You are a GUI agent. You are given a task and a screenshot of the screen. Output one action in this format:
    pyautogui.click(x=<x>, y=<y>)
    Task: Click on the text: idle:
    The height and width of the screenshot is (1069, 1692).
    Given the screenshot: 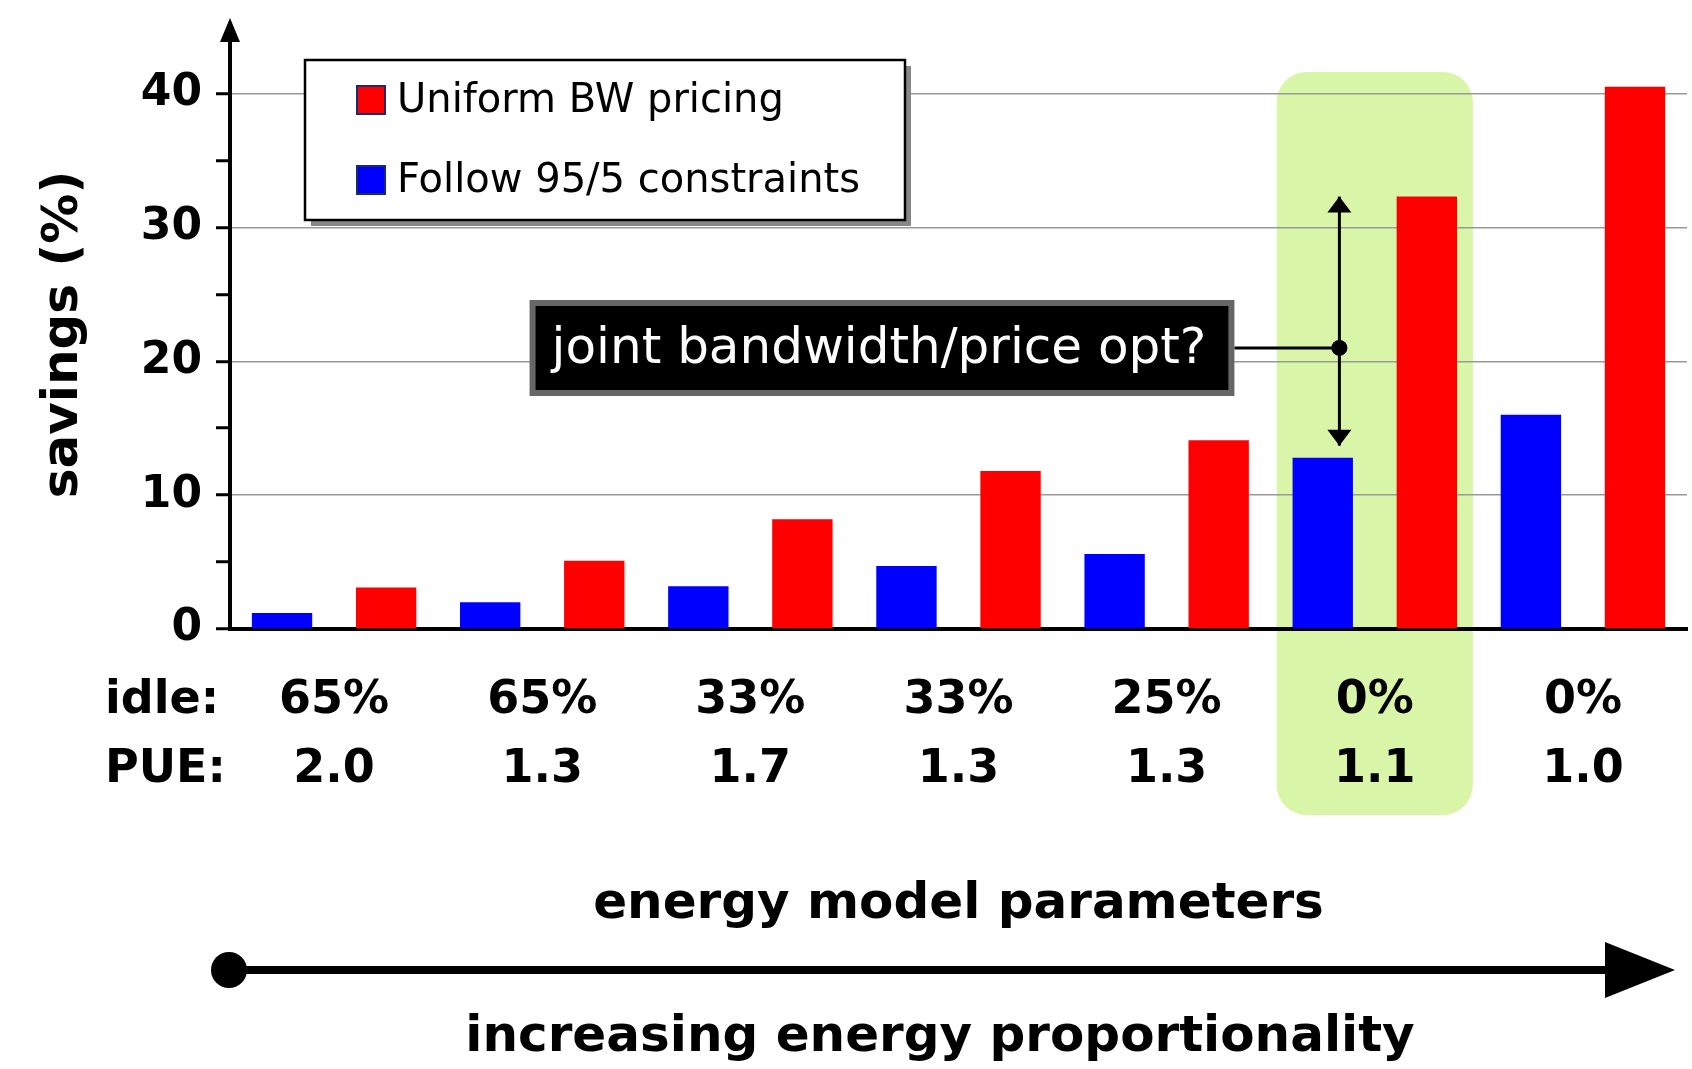 What is the action you would take?
    pyautogui.click(x=162, y=697)
    